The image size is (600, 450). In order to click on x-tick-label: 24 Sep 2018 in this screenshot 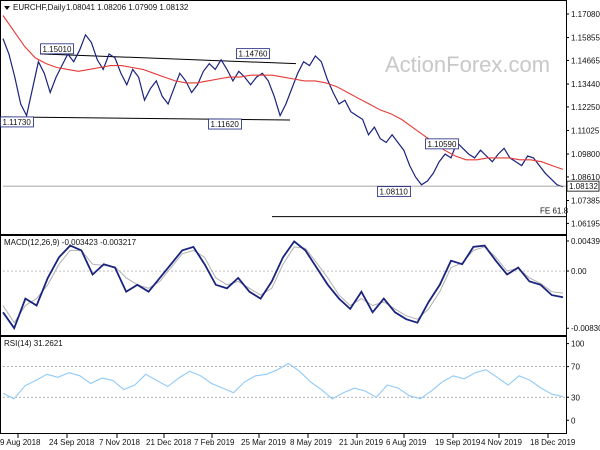, I will do `click(72, 442)`.